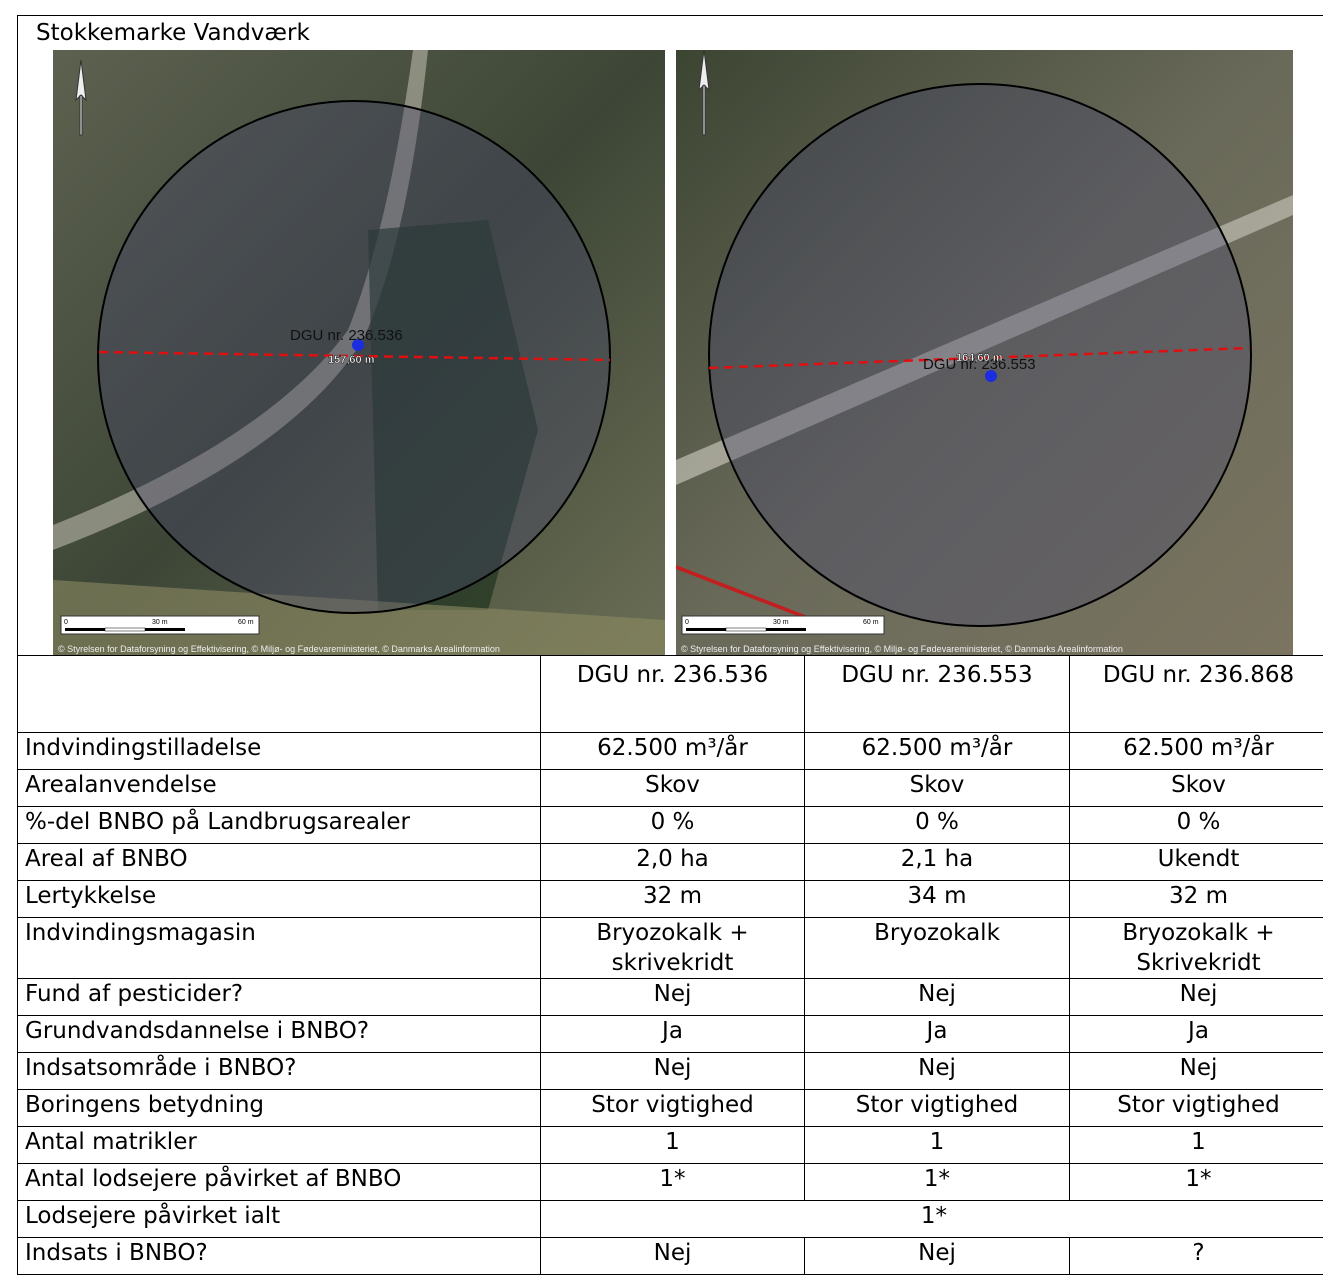 This screenshot has height=1278, width=1323. I want to click on table-row: Areal af BNBO 2,0 ha 2,1 ha Ukendt, so click(670, 862).